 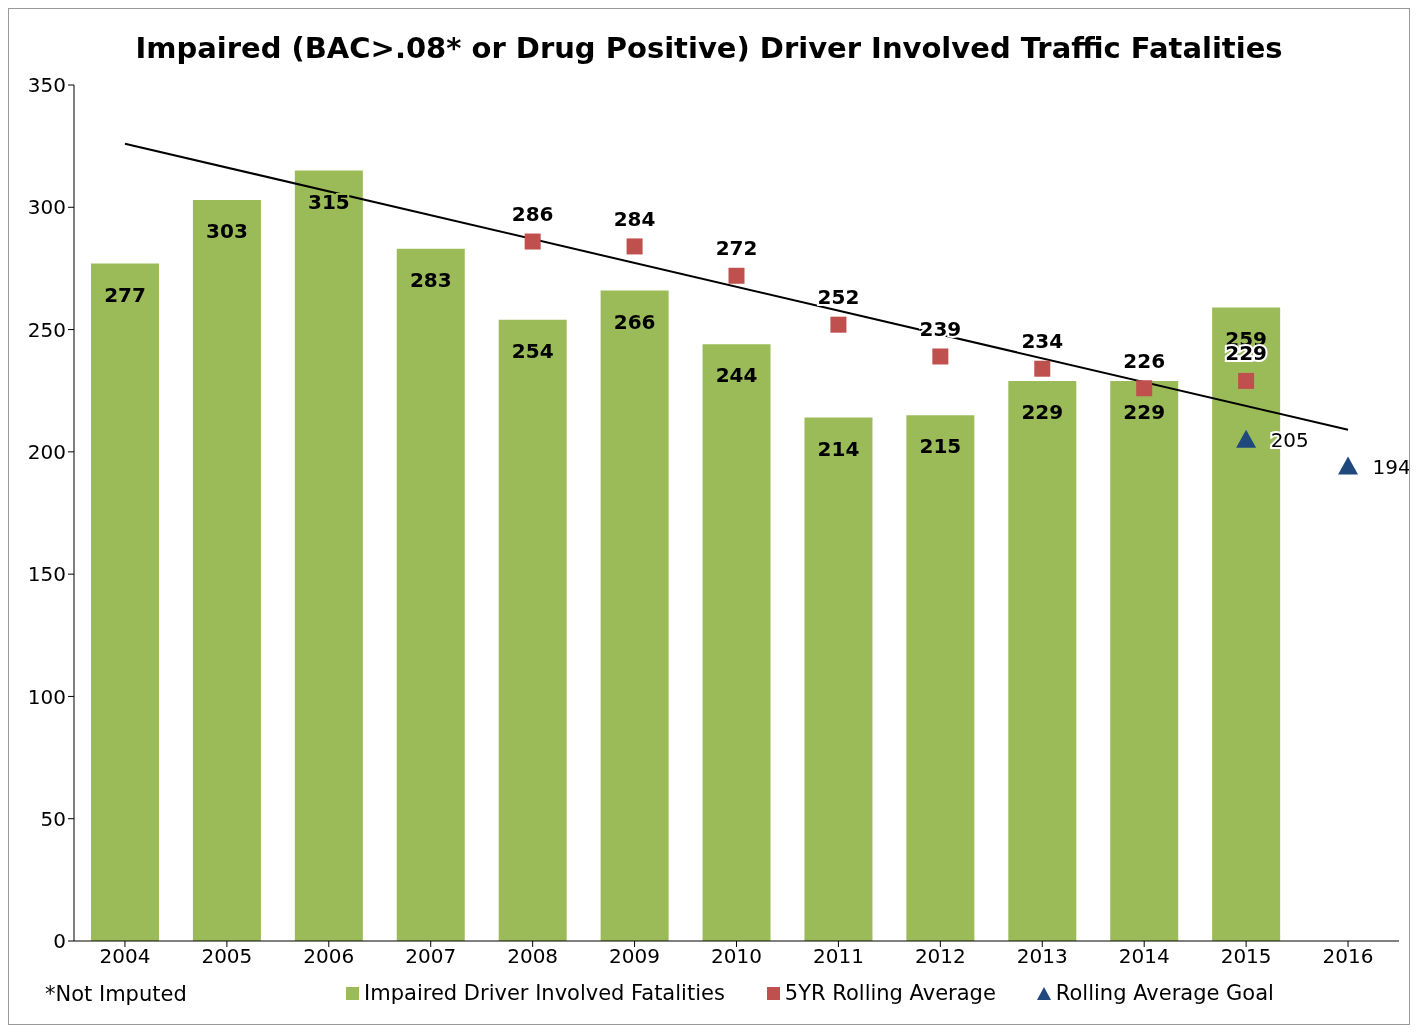 I want to click on legend-label: Impaired Driver Involved Fatalities, so click(x=544, y=993).